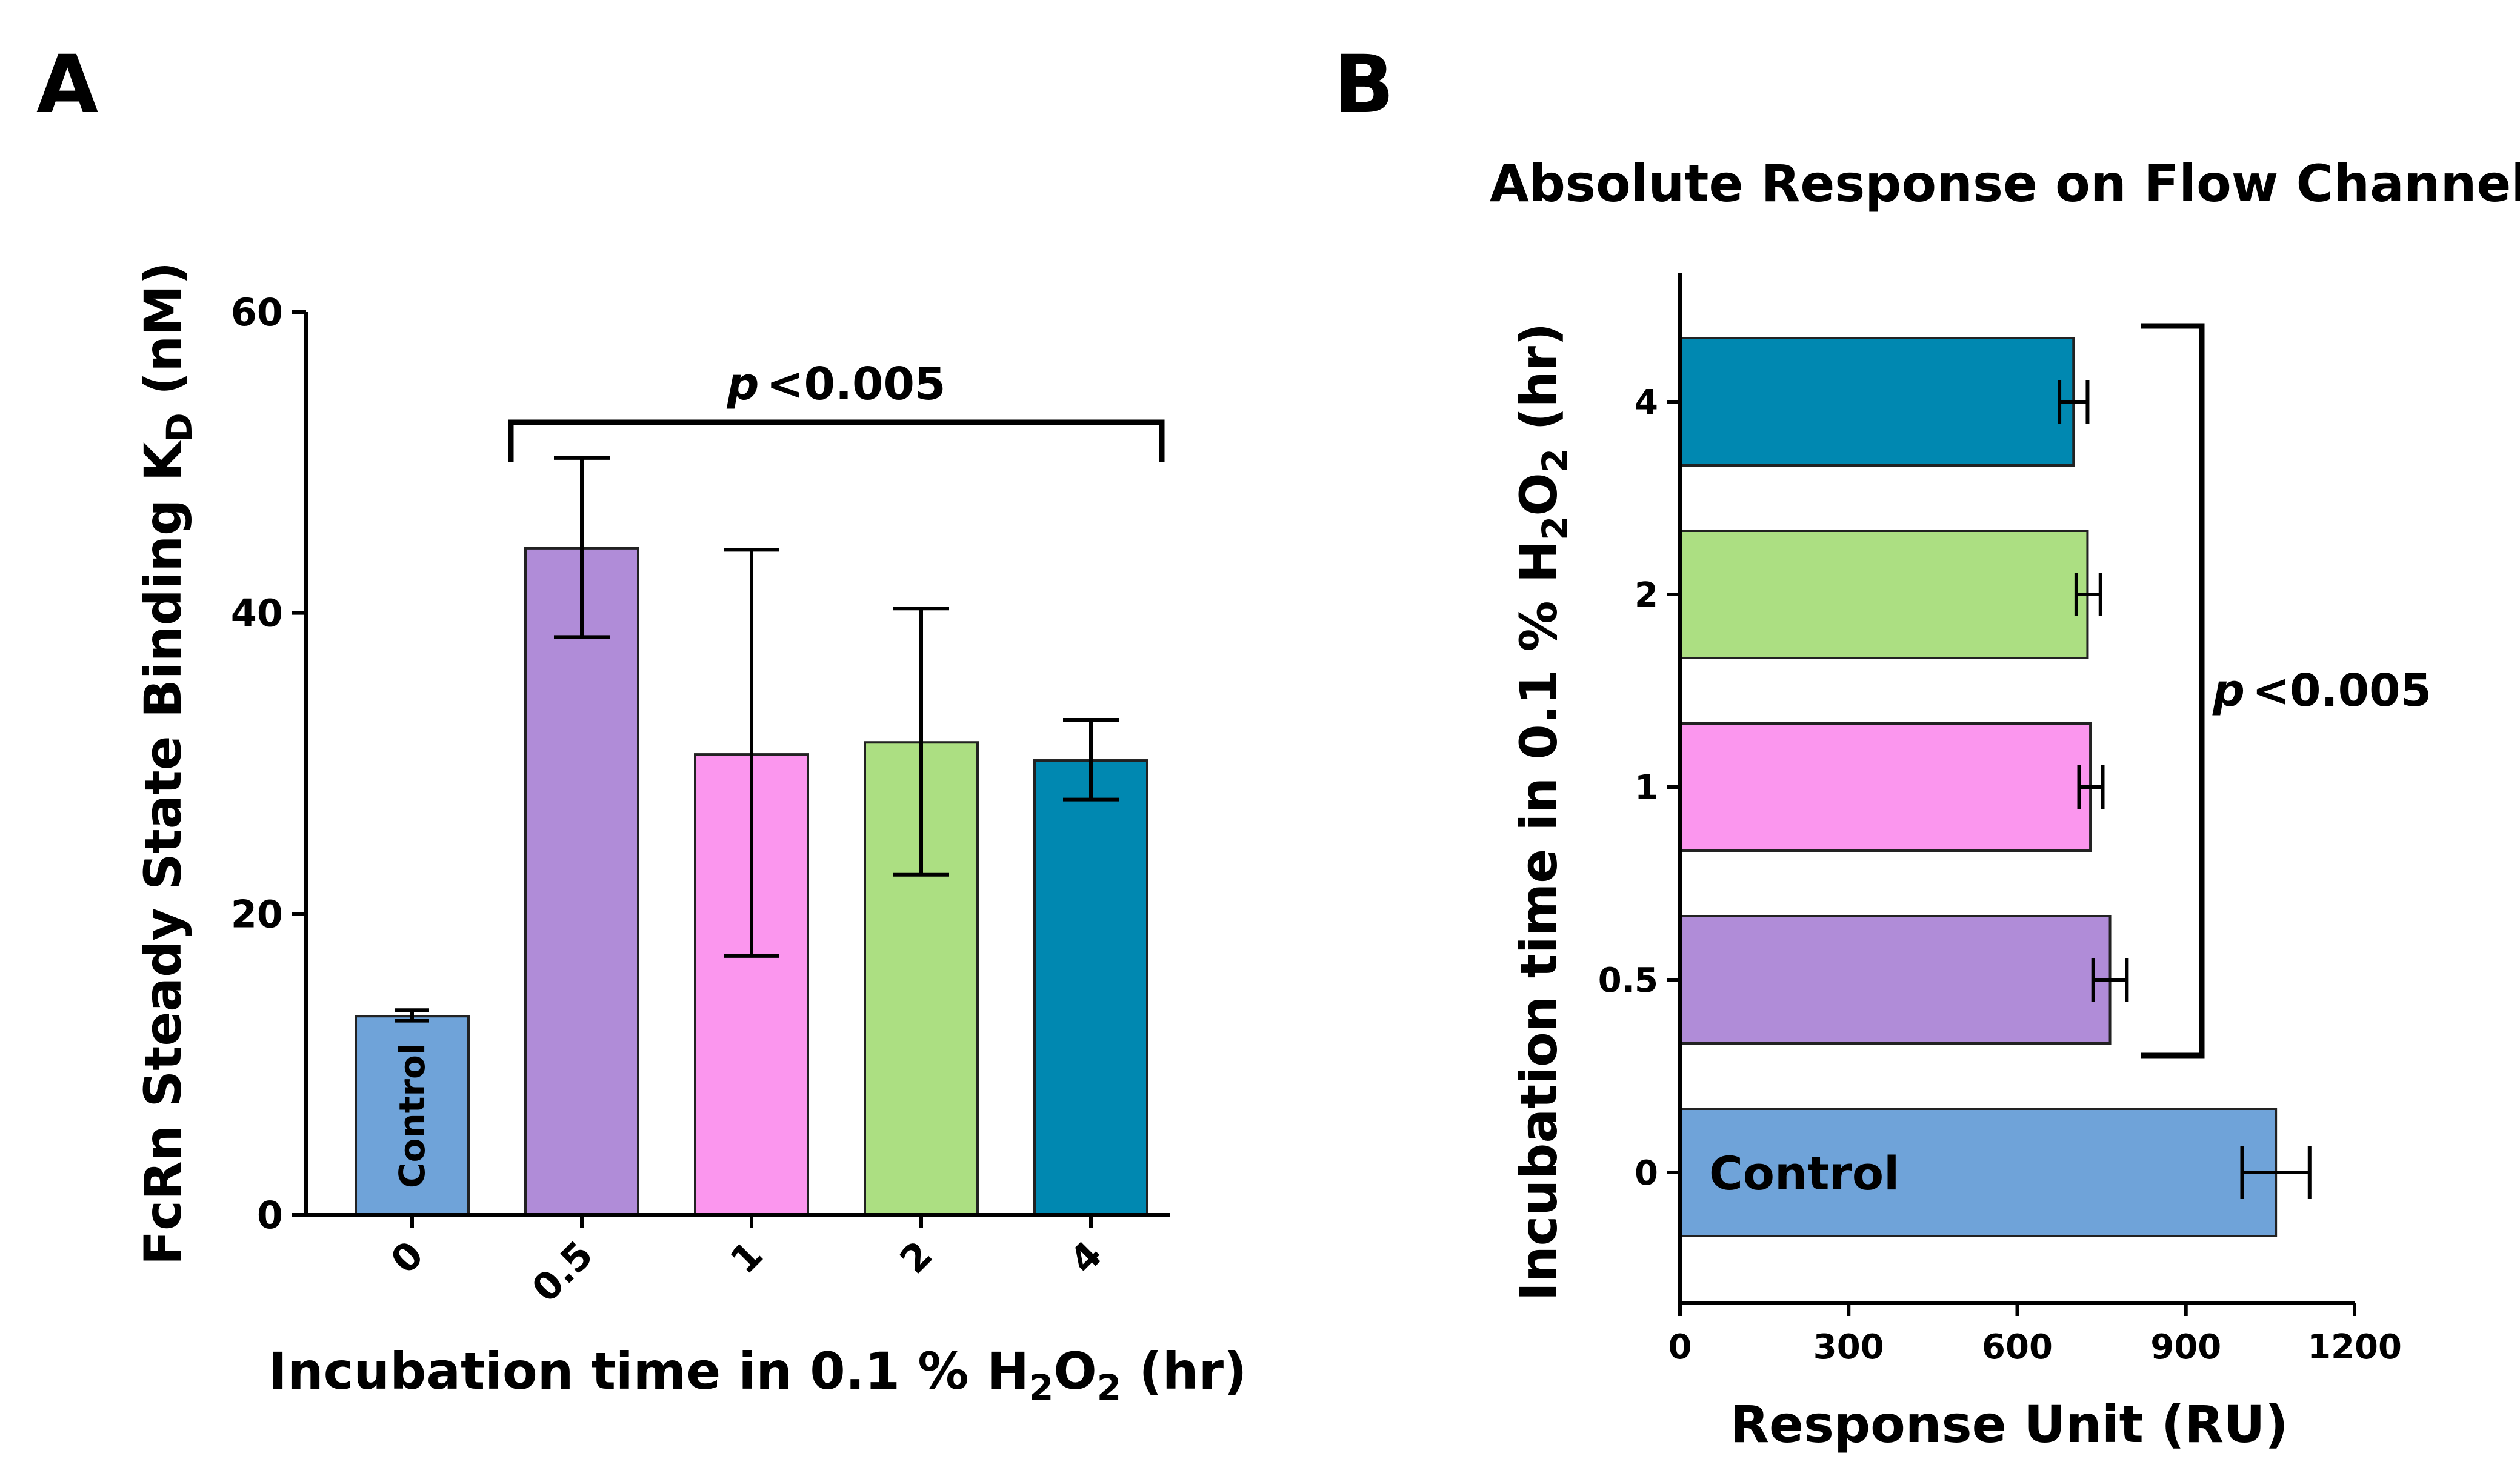 The image size is (2520, 1479). What do you see at coordinates (1680, 1347) in the screenshot?
I see `chart-b-x-tick-label-0: 0` at bounding box center [1680, 1347].